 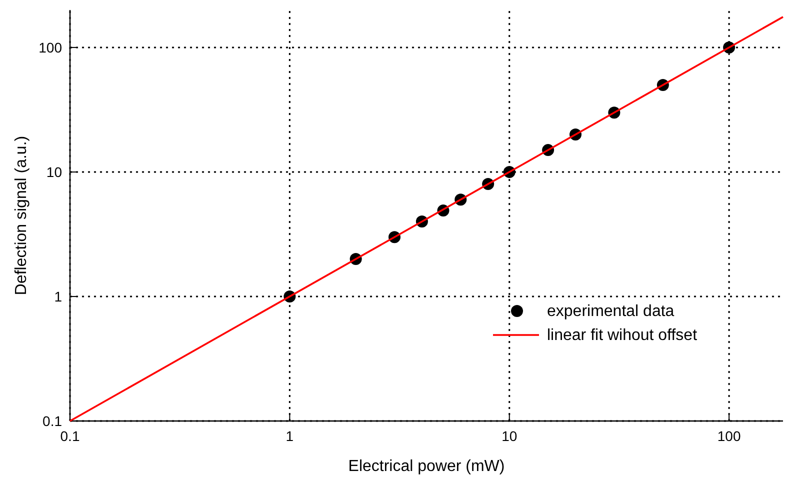 I want to click on legend-label: experimental data, so click(x=610, y=311).